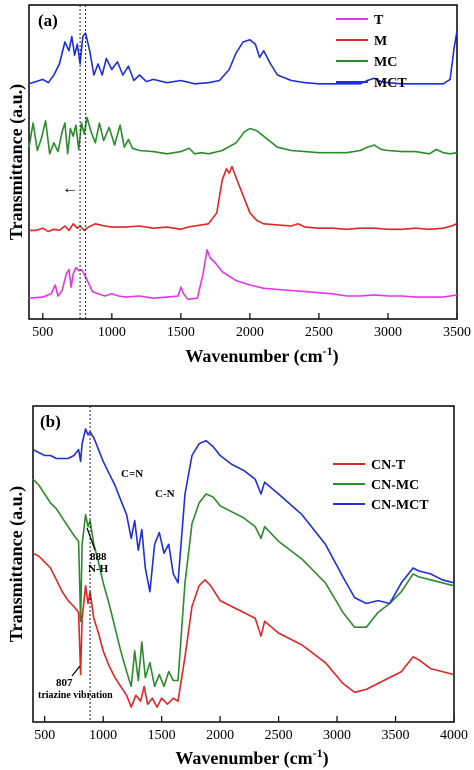 The image size is (474, 770). Describe the element at coordinates (251, 757) in the screenshot. I see `panel-b-x-axis-label: Wavenumber (cm-1)` at that location.